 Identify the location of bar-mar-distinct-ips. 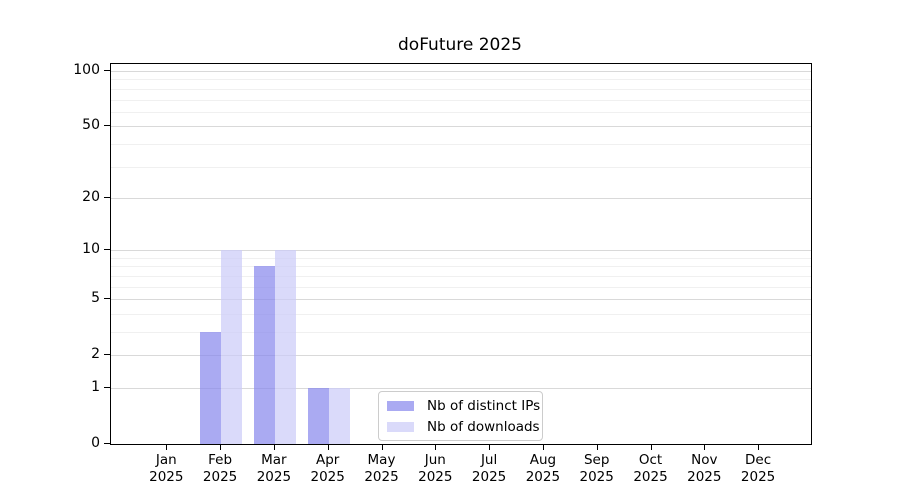
(264, 355).